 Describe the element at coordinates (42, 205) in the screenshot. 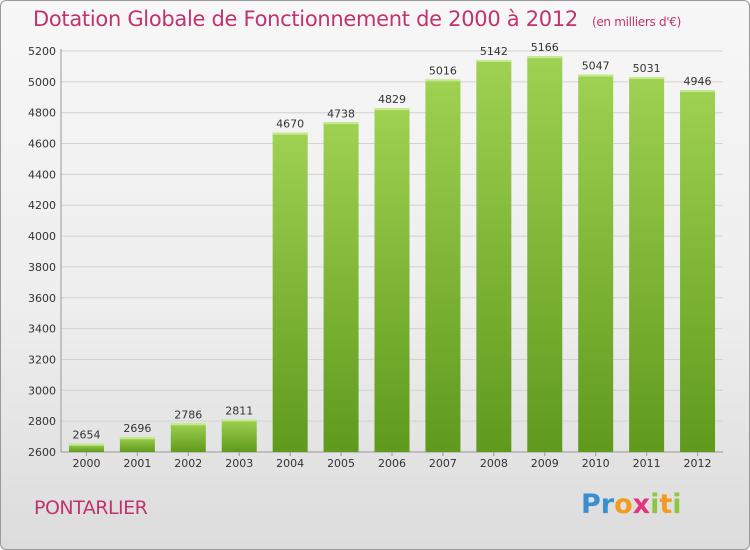

I see `y-tick-label: 4200` at that location.